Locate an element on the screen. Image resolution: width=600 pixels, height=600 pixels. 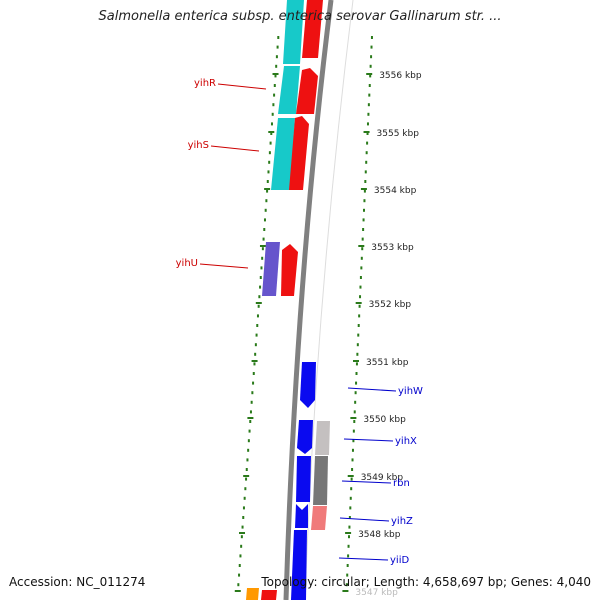
outer-ring-line is located at coordinates (329, 300).